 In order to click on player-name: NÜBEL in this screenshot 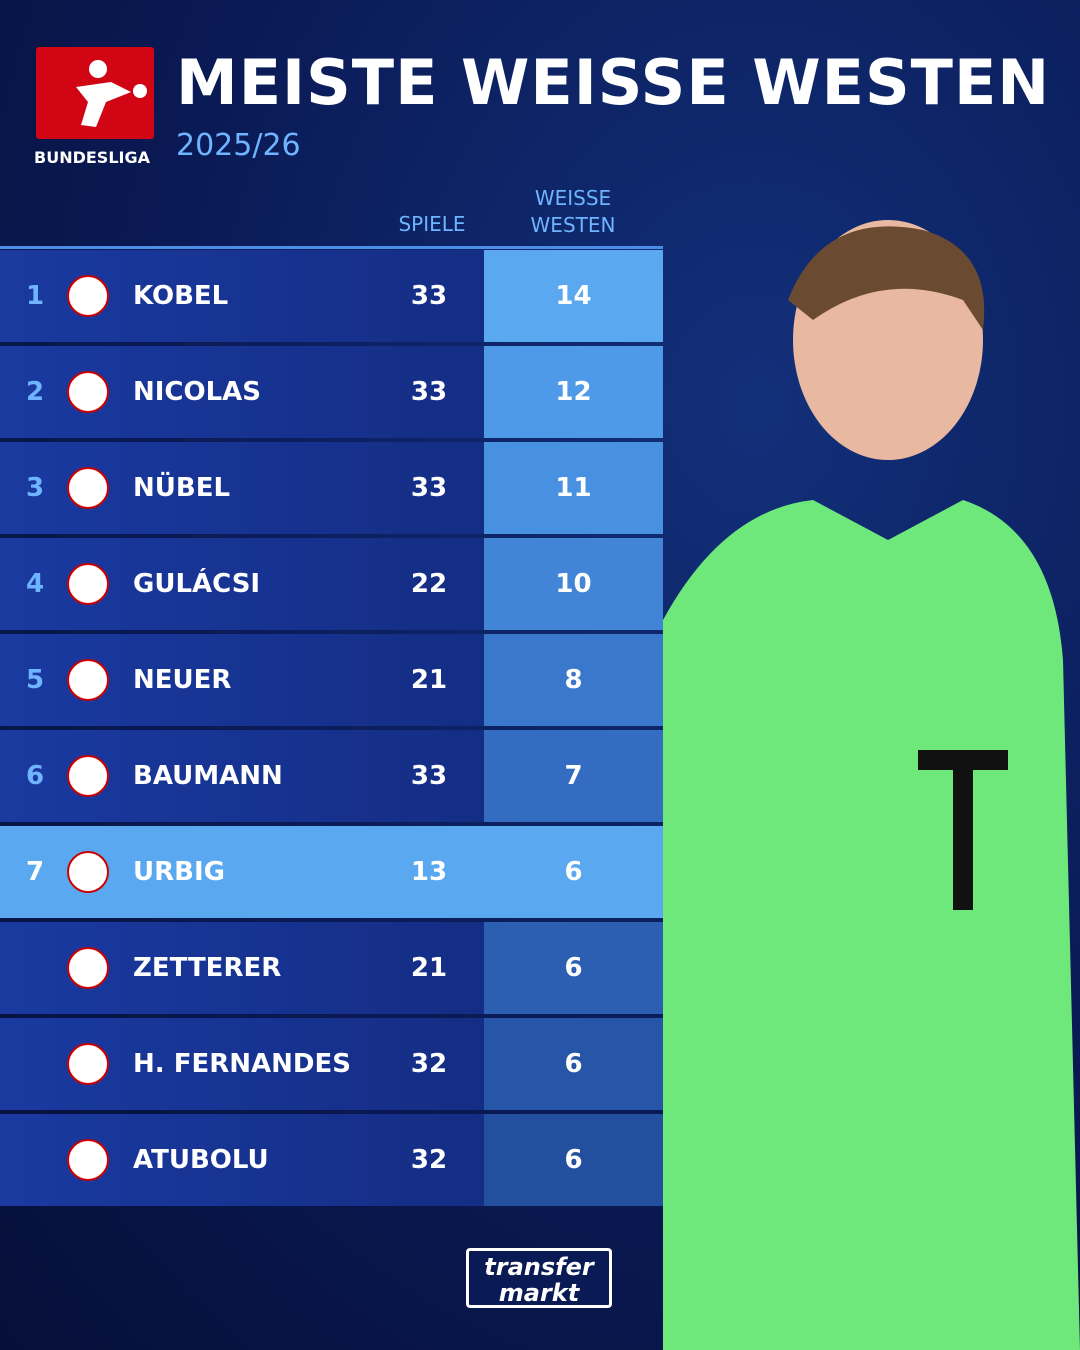, I will do `click(182, 488)`.